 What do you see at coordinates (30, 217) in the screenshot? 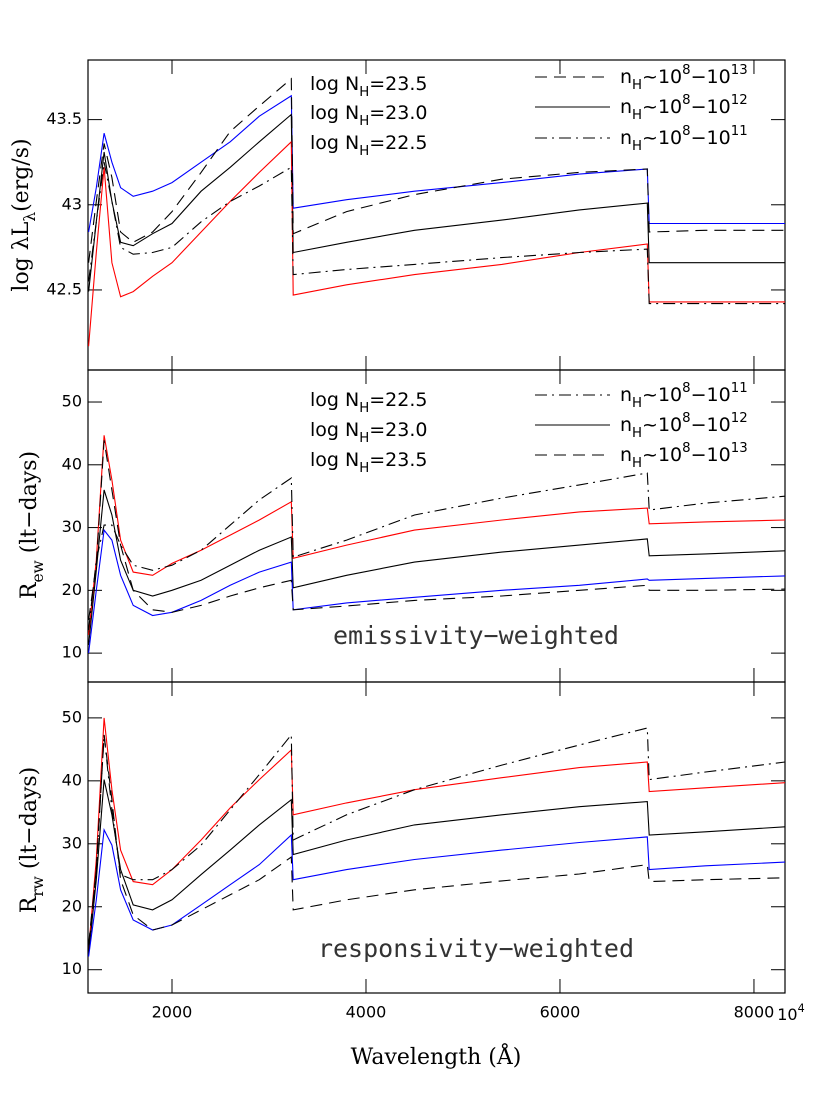
I see `text-part: λ` at bounding box center [30, 217].